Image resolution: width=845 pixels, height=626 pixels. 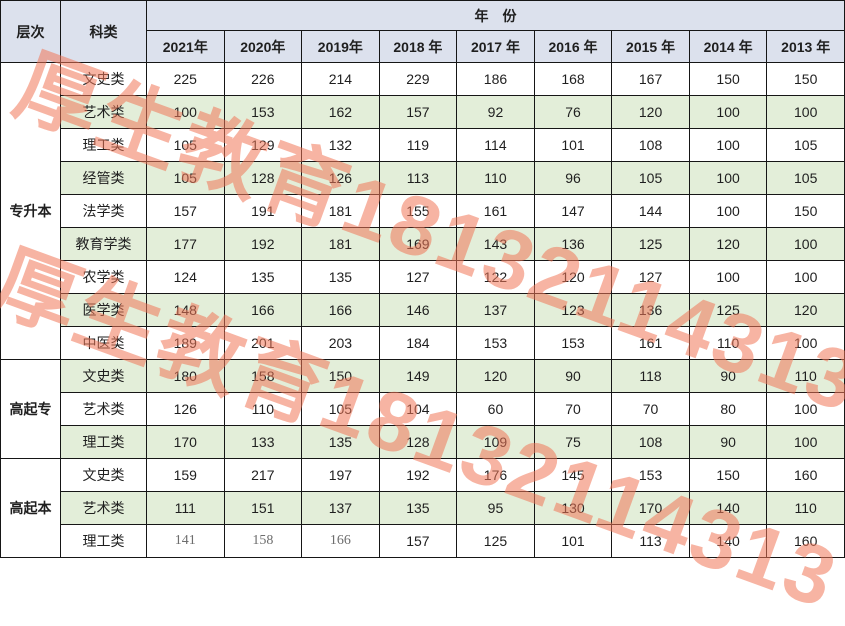 I want to click on score-cell: 162, so click(x=340, y=112).